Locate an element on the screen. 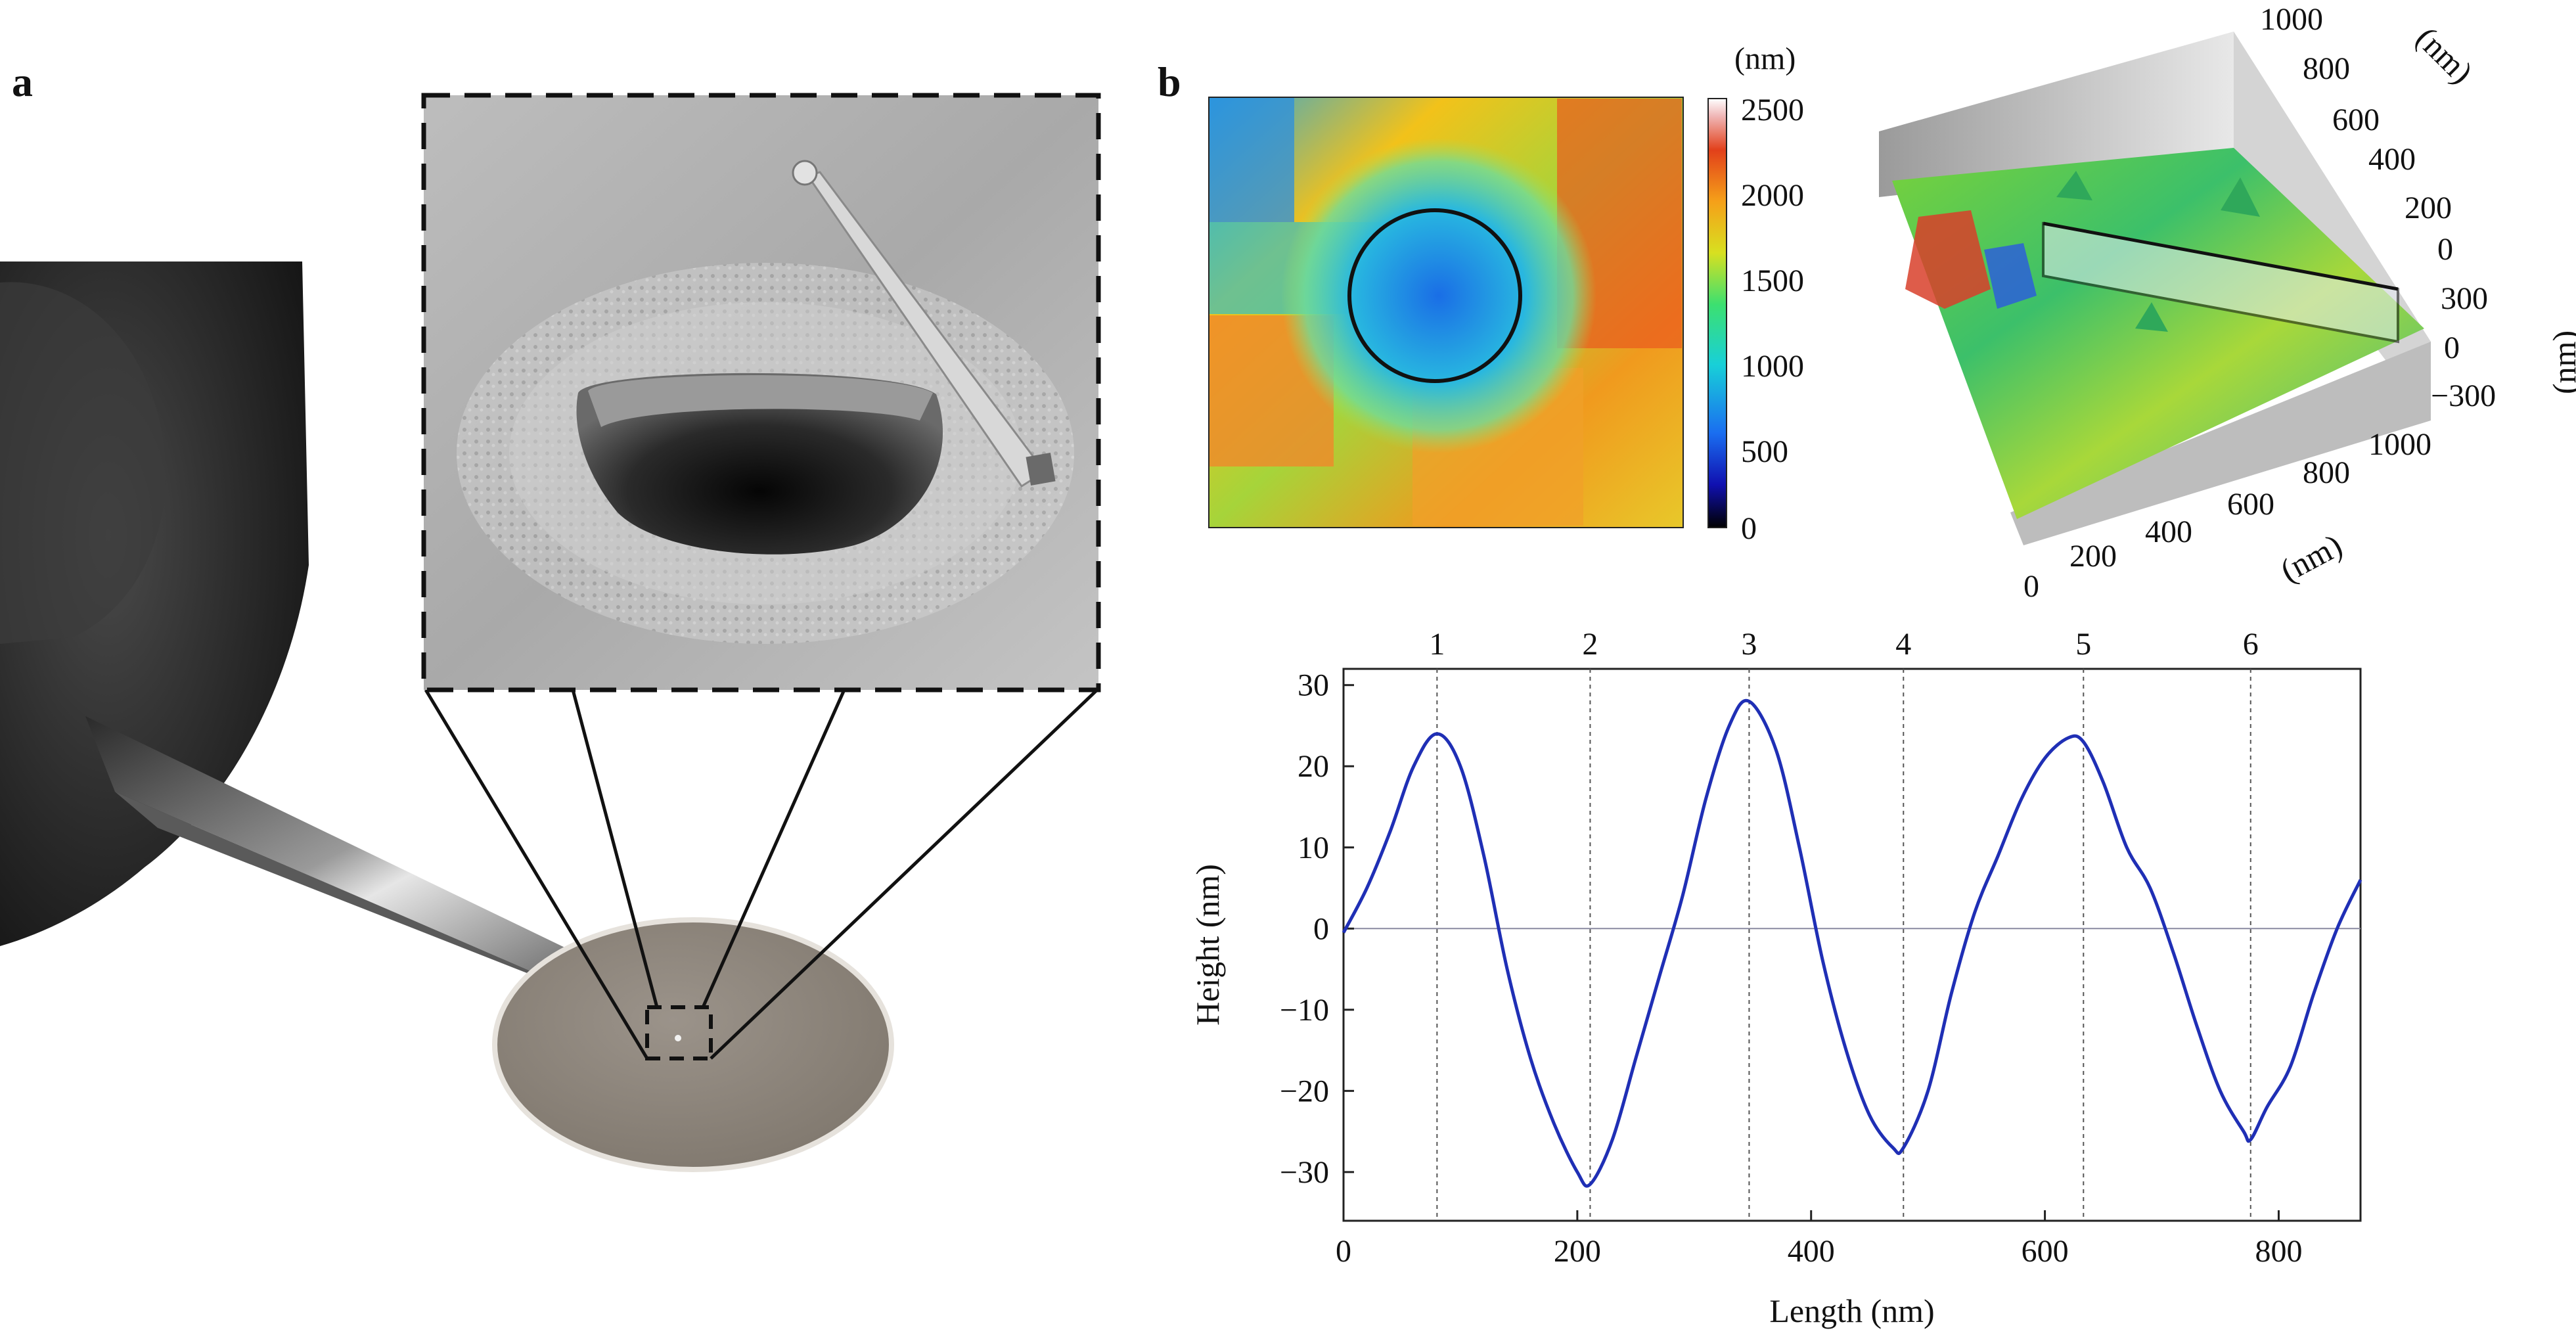  colorbar-tick: 2500 is located at coordinates (1772, 110).